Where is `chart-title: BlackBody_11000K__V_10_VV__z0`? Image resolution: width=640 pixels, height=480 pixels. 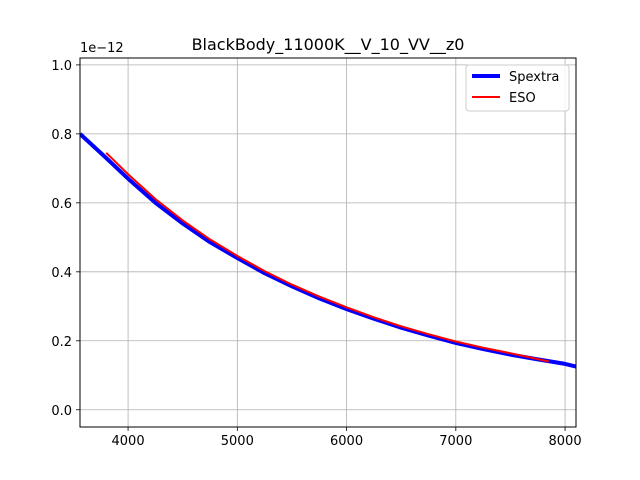 chart-title: BlackBody_11000K__V_10_VV__z0 is located at coordinates (328, 45).